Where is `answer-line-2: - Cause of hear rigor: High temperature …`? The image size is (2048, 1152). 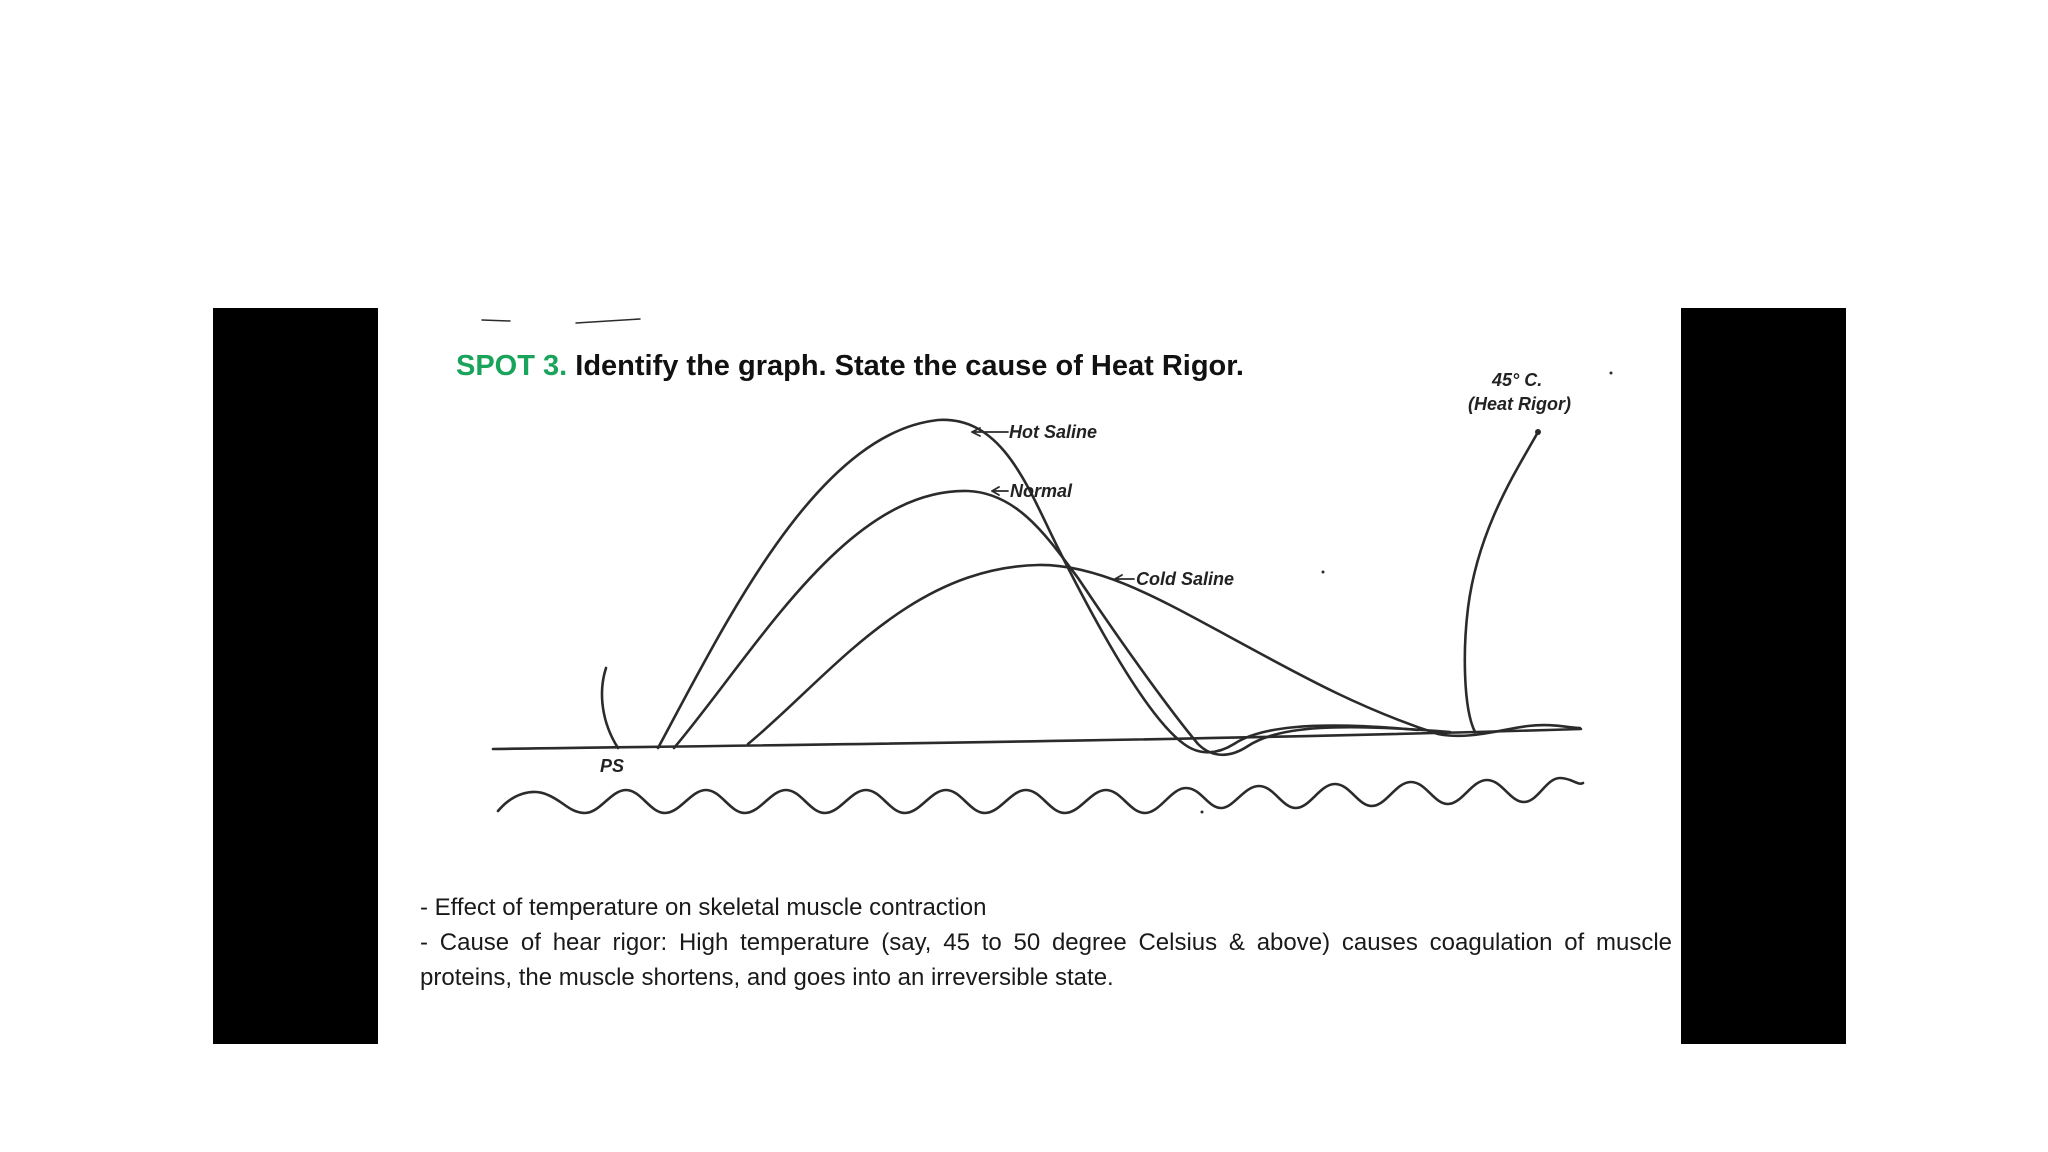 answer-line-2: - Cause of hear rigor: High temperature … is located at coordinates (1046, 960).